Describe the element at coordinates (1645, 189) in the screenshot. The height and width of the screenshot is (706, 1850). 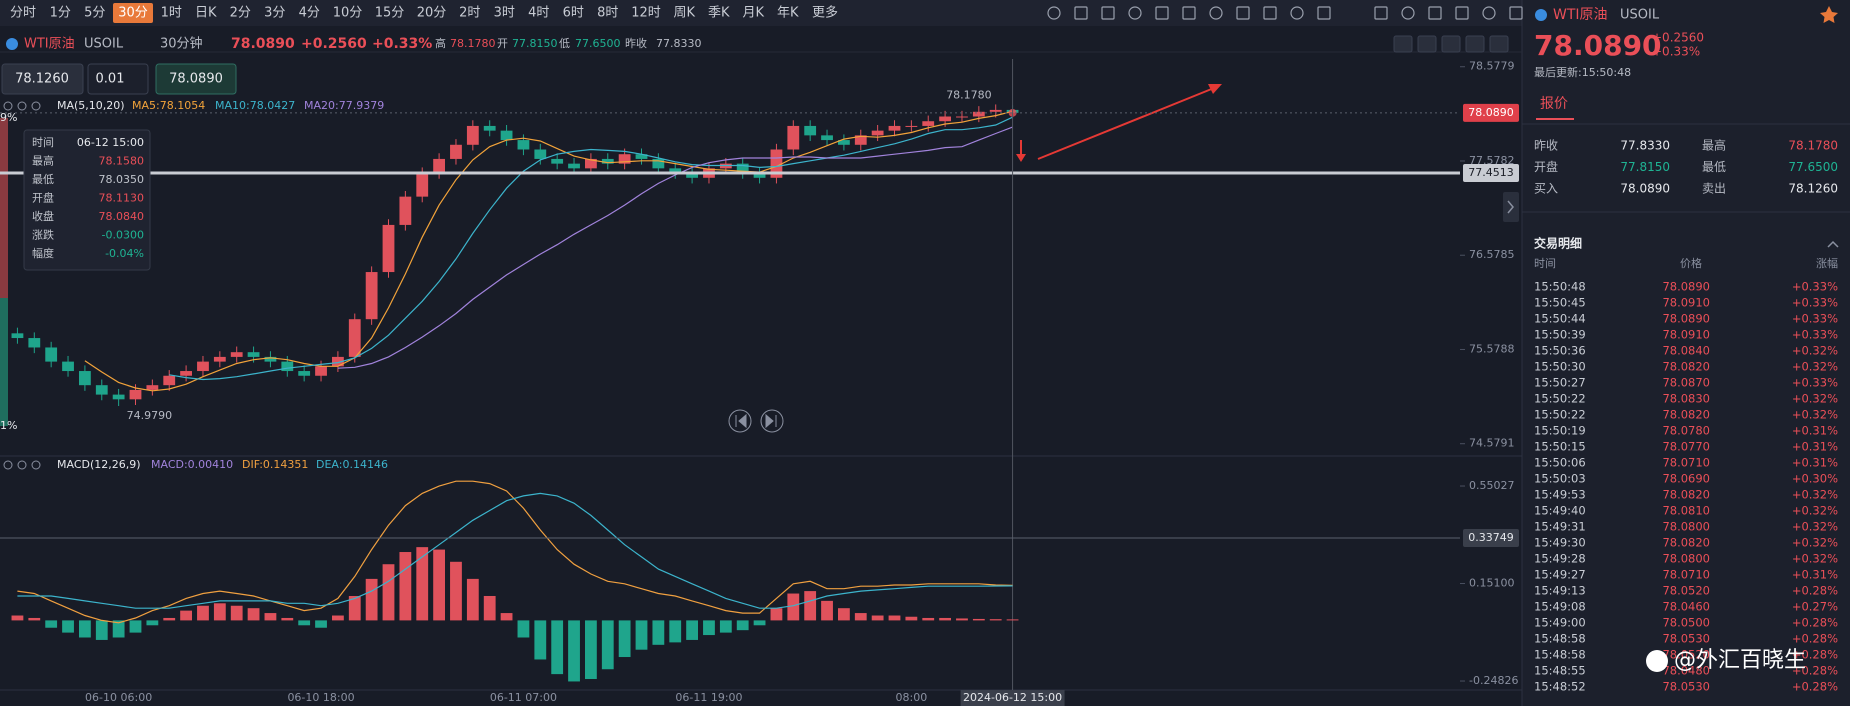
I see `quote-value: 78.0890` at that location.